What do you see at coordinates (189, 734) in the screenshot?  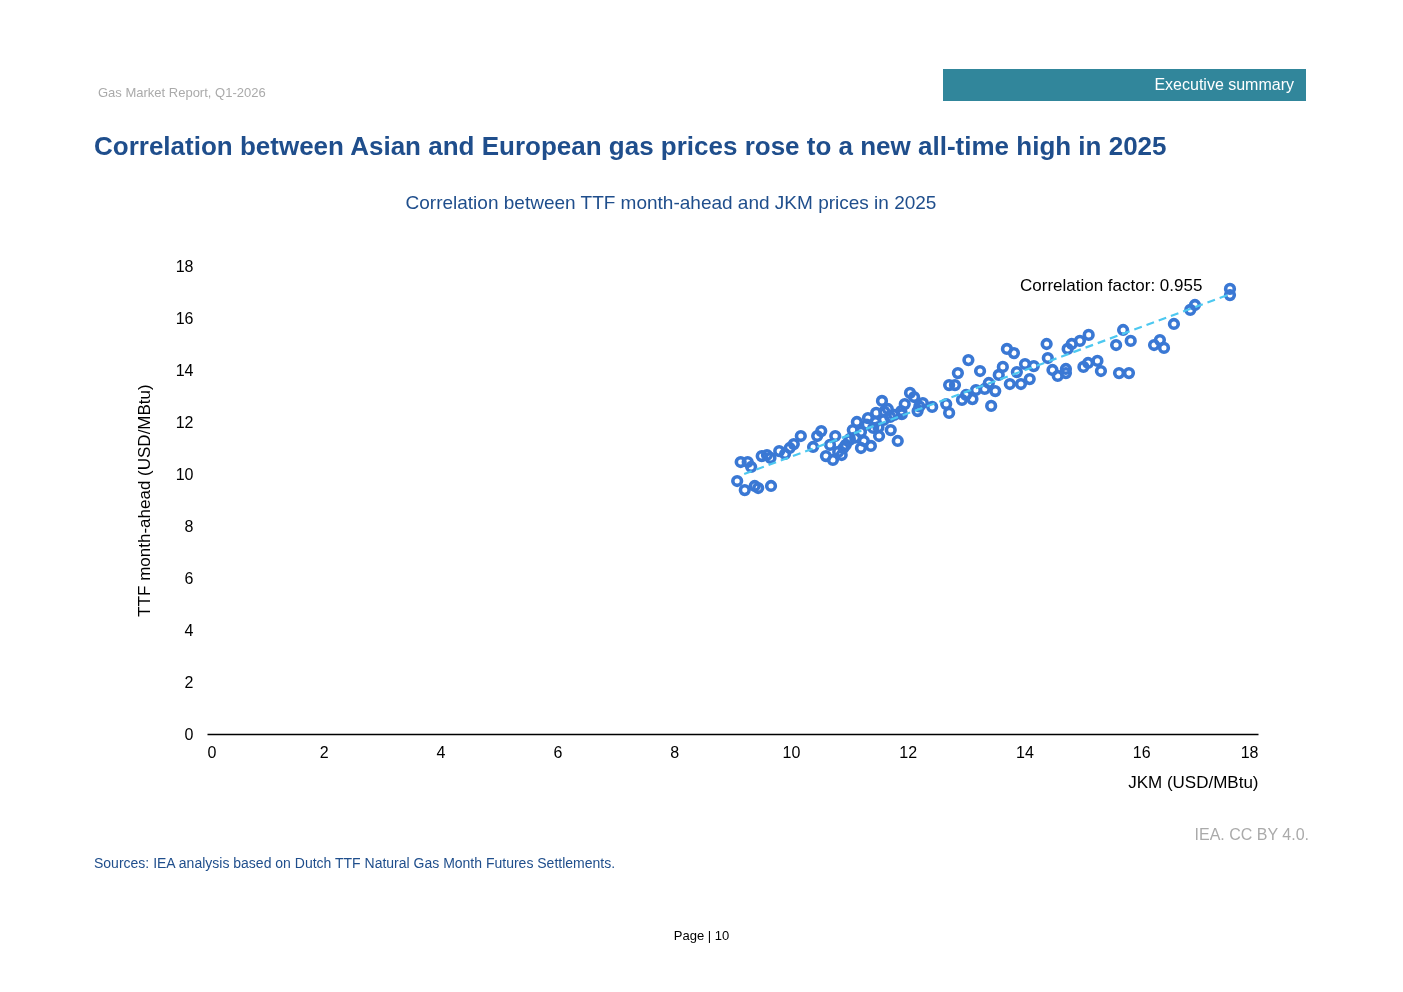 I see `y-tick-label: 0` at bounding box center [189, 734].